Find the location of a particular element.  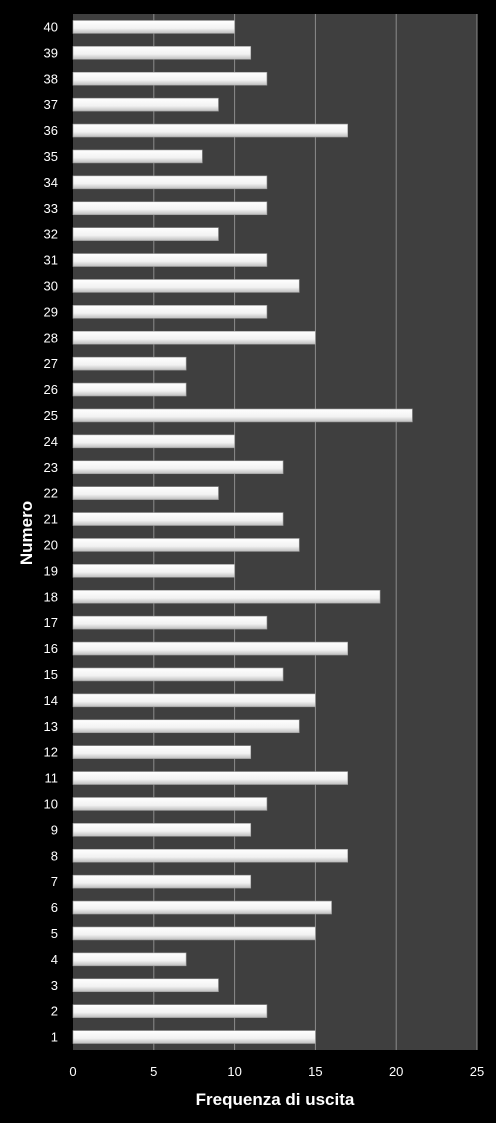

y-tick-label: 21 is located at coordinates (51, 519).